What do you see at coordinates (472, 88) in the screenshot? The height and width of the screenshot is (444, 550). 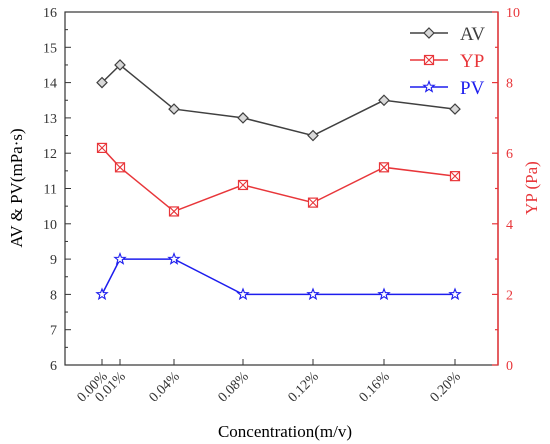 I see `legend-label: PV` at bounding box center [472, 88].